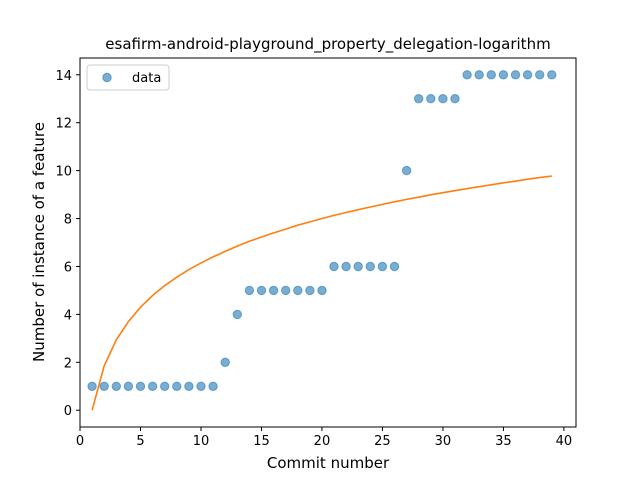  What do you see at coordinates (140, 441) in the screenshot?
I see `x-tick-label: 5` at bounding box center [140, 441].